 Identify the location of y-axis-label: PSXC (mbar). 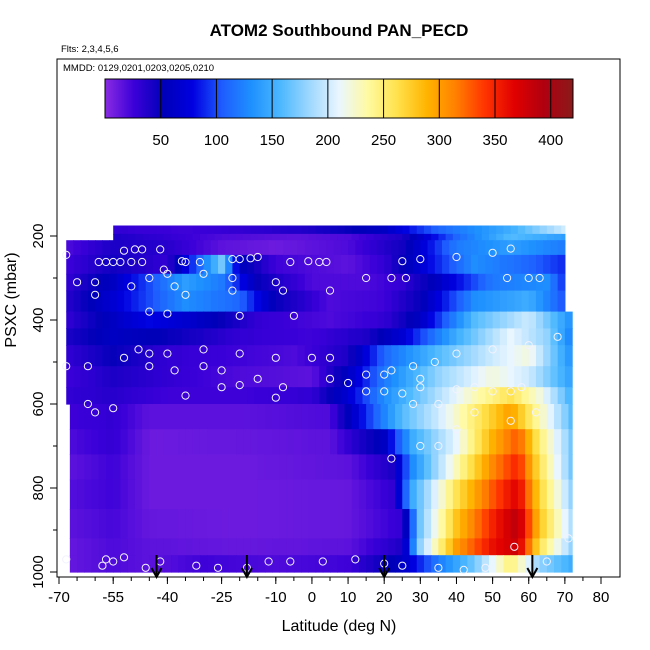
(11, 299).